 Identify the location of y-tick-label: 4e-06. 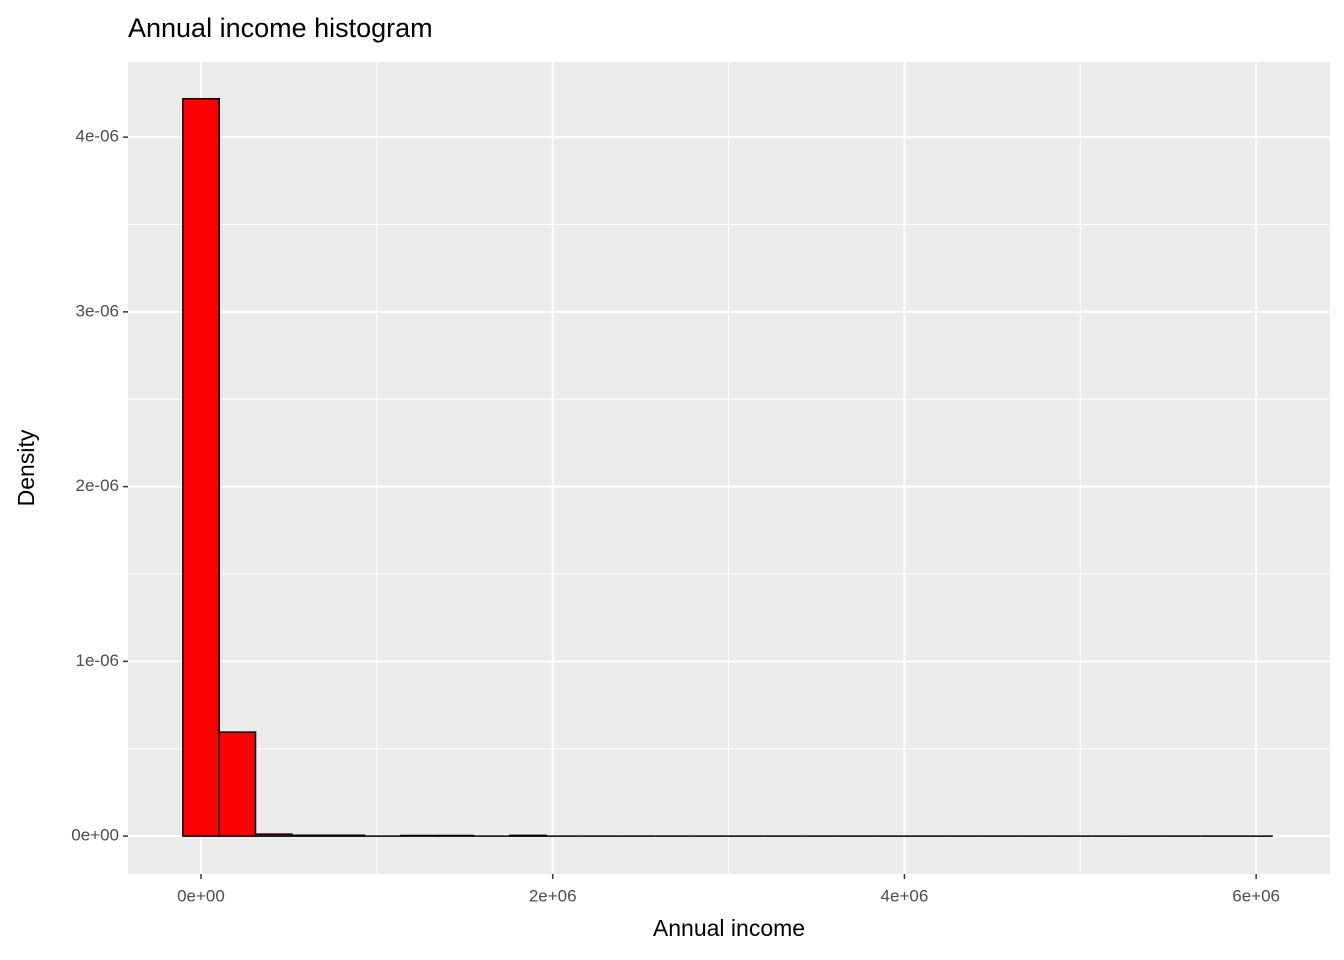
(97, 136).